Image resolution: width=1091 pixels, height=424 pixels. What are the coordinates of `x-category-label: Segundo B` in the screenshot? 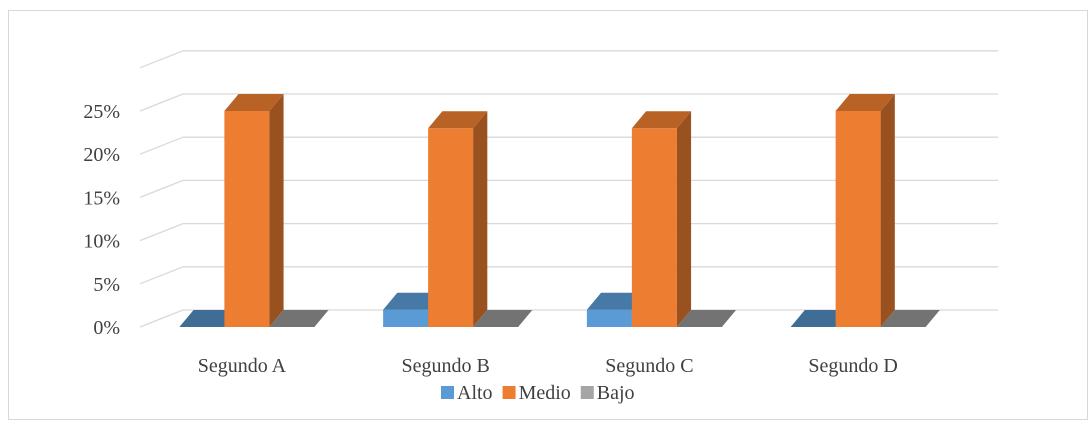 It's located at (445, 366).